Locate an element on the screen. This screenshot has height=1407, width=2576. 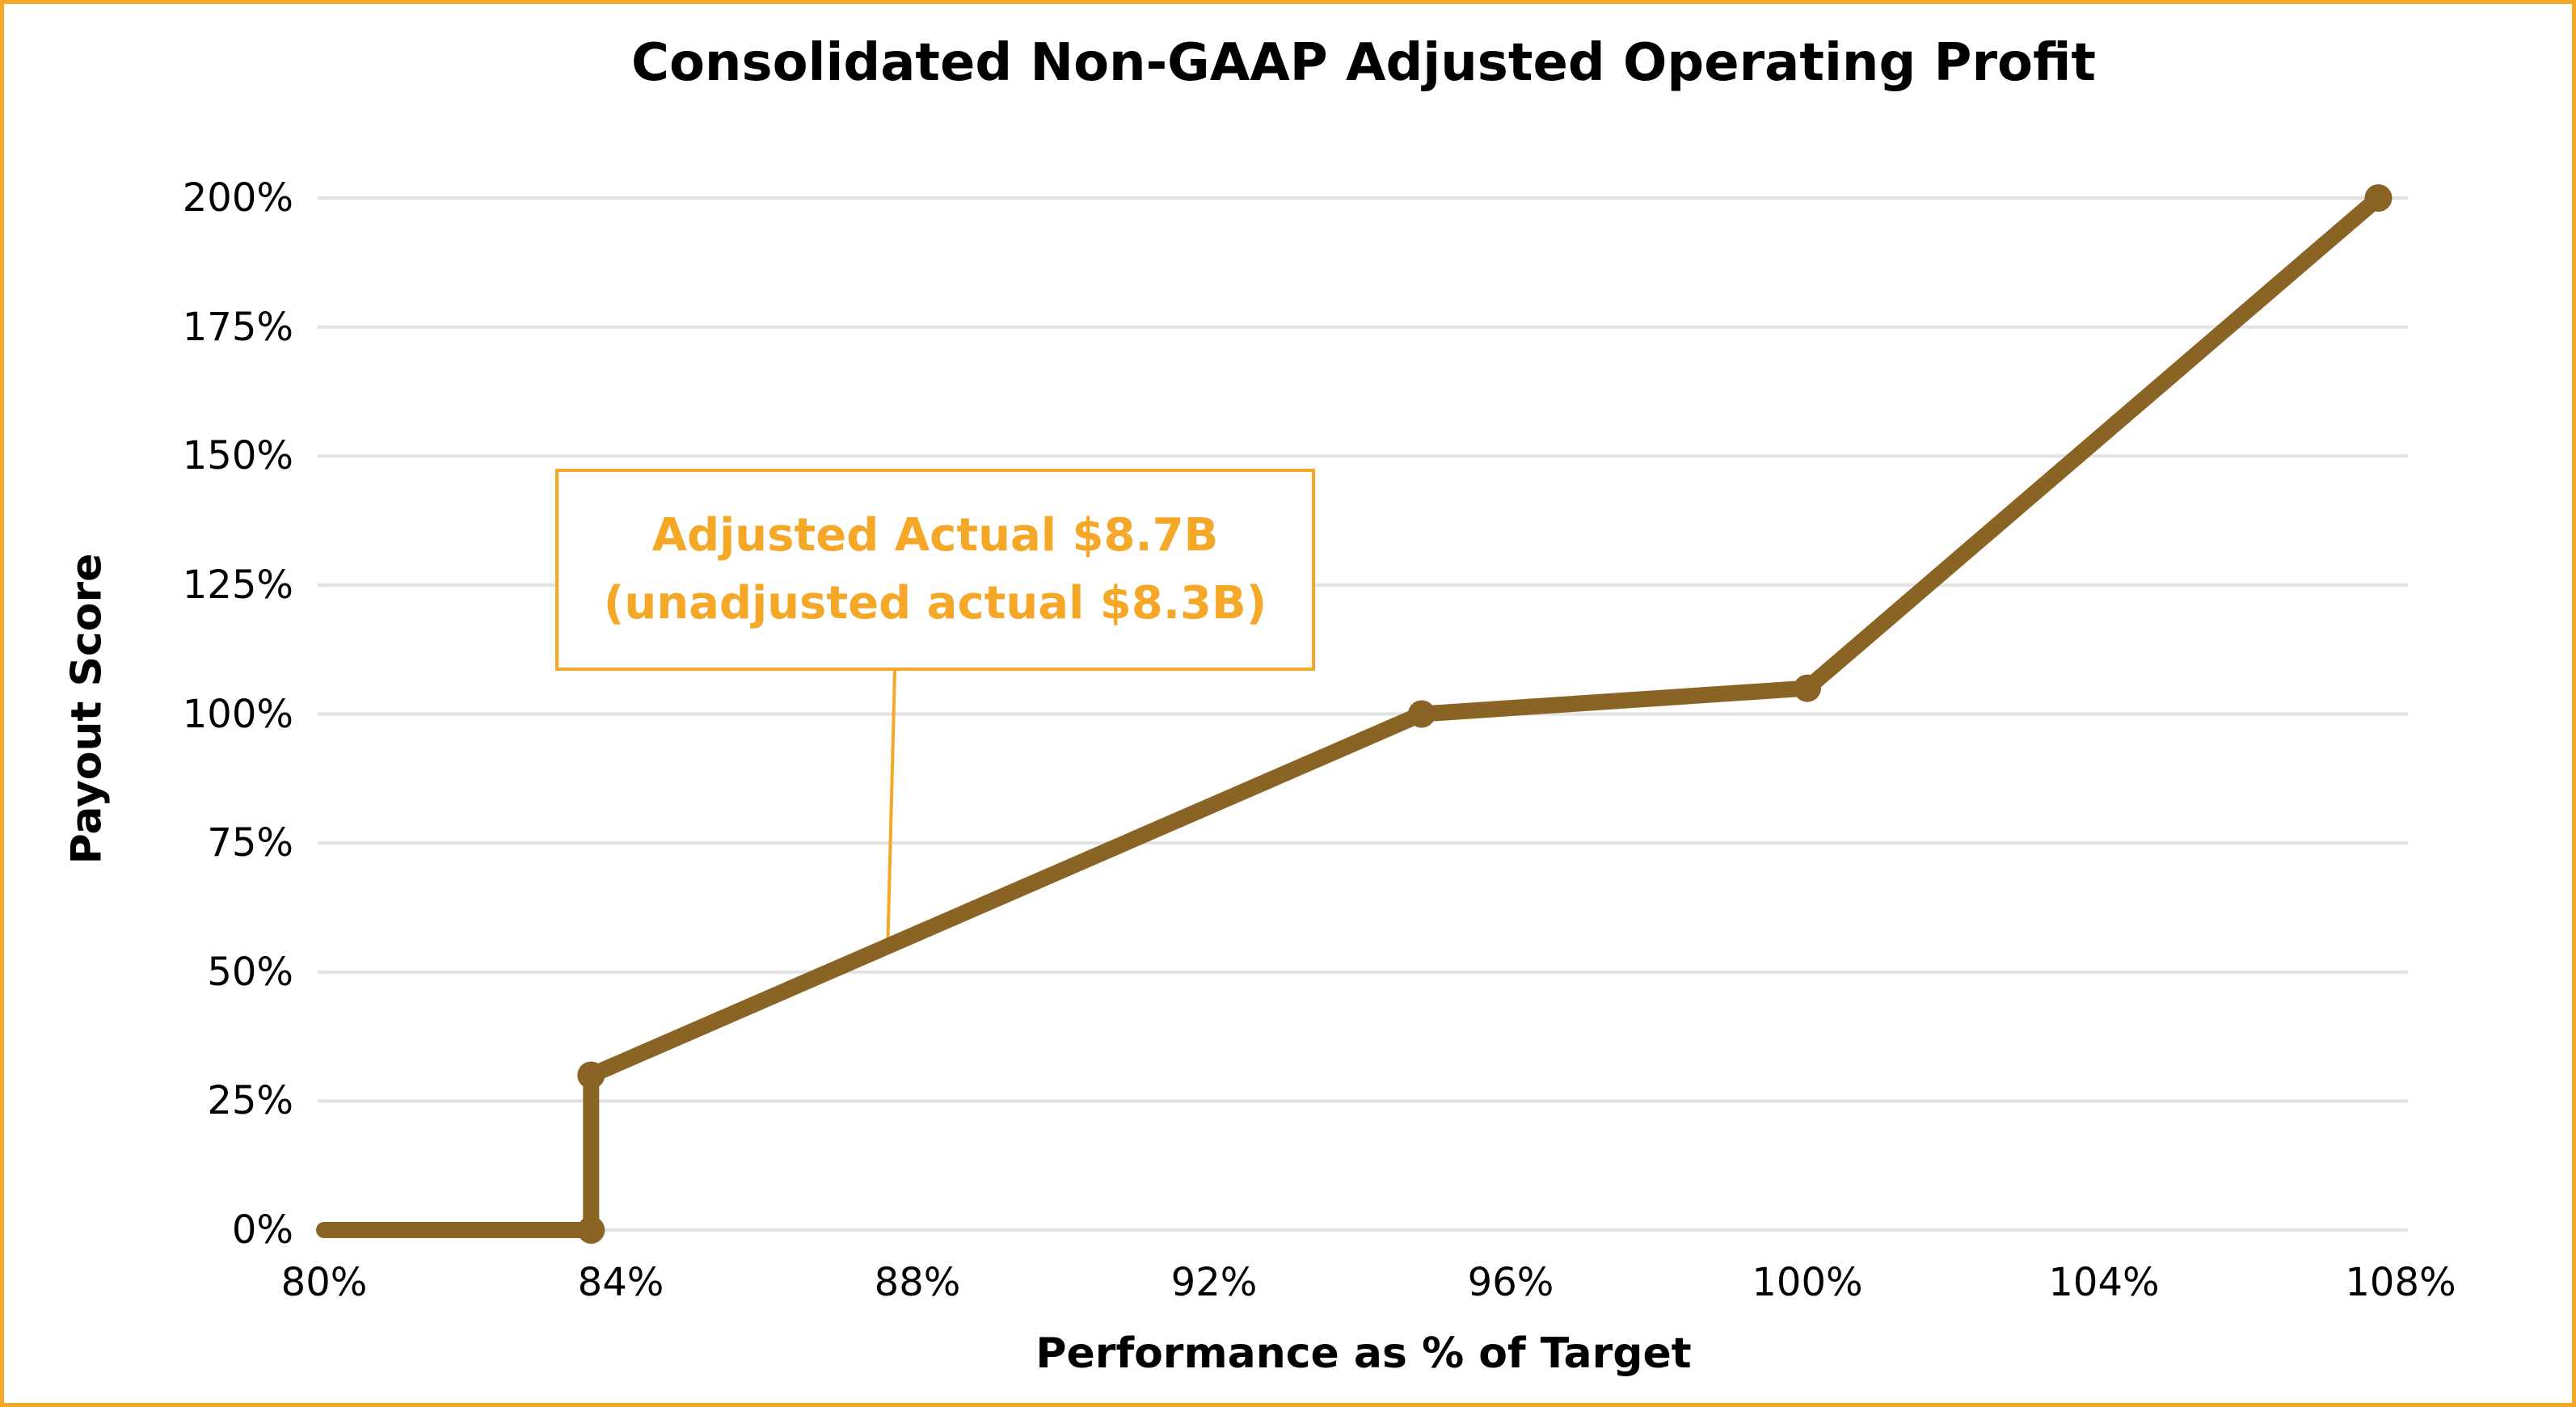
y-tick-label: 50% is located at coordinates (250, 972).